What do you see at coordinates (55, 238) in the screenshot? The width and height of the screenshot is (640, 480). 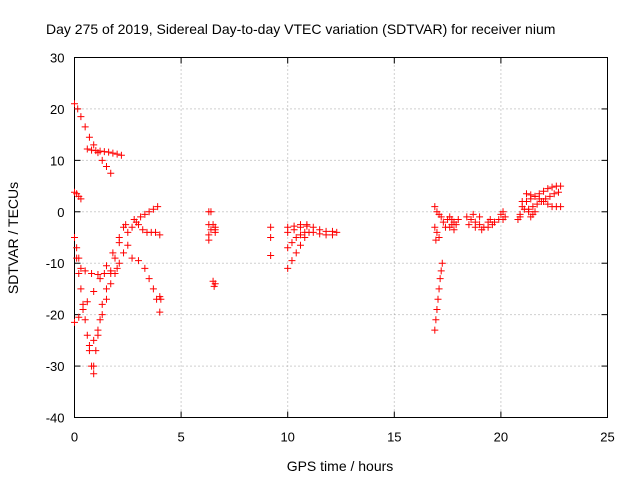 I see `y-tick-labels: -40 -30 -20 -10 0 10 20 30` at bounding box center [55, 238].